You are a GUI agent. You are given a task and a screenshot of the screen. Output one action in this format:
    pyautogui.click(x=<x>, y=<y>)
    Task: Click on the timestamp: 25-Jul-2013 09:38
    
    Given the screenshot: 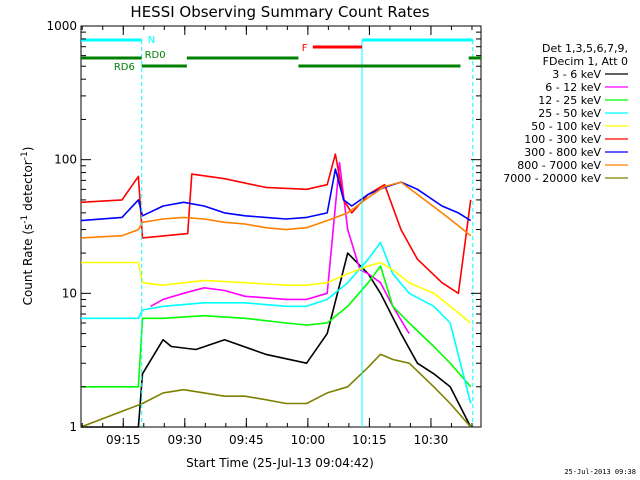 What is the action you would take?
    pyautogui.click(x=600, y=472)
    